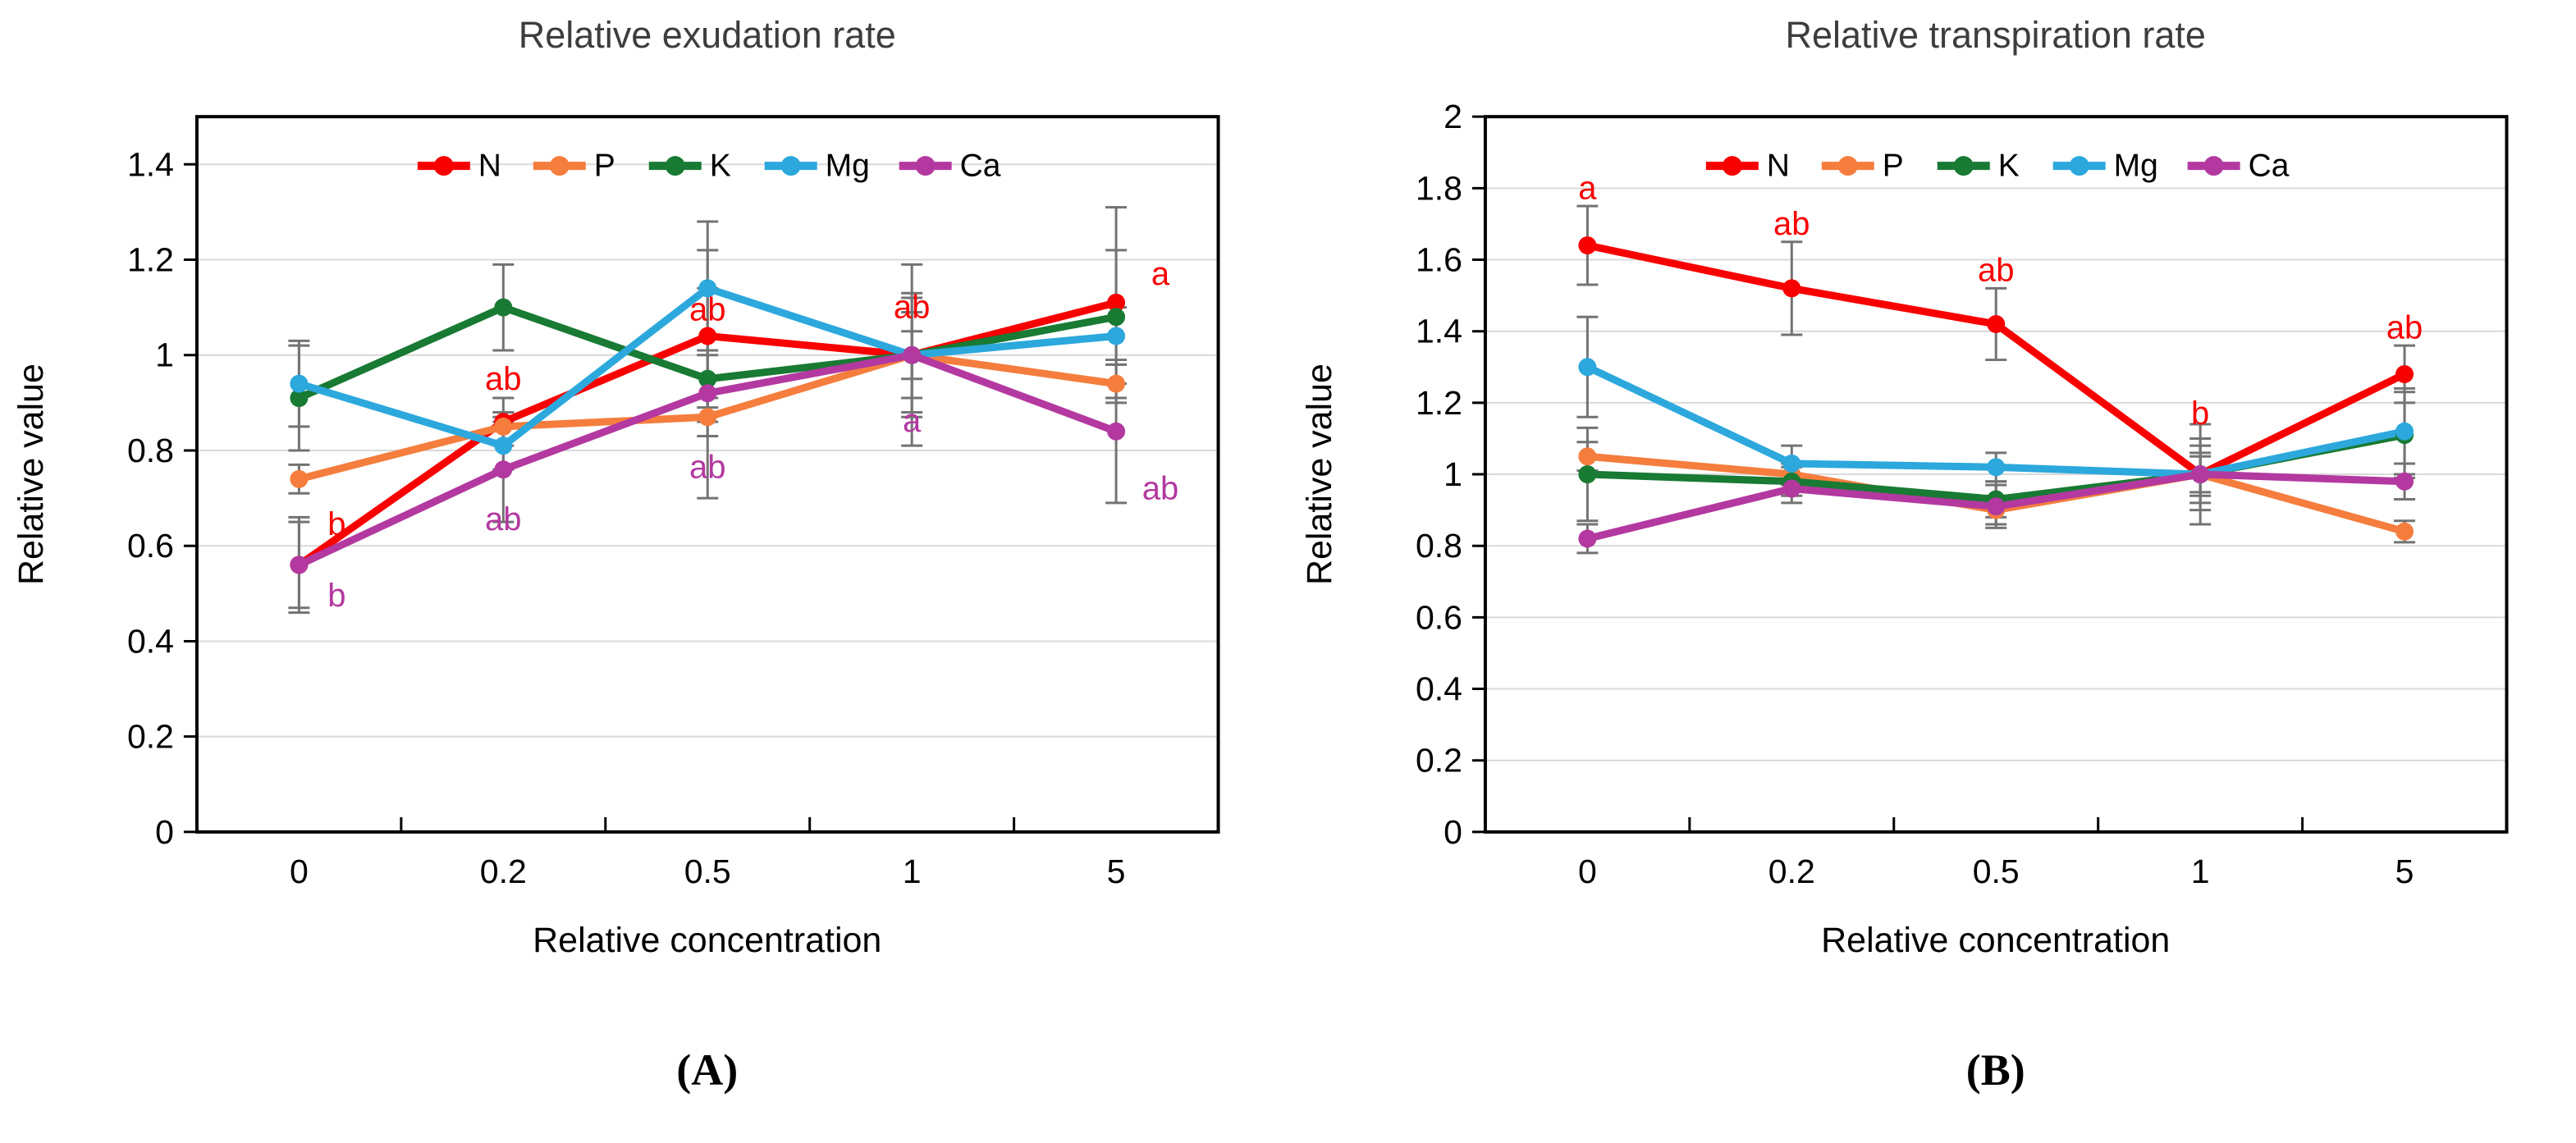 The height and width of the screenshot is (1143, 2576). I want to click on y-tick-label: 0.2, so click(1438, 761).